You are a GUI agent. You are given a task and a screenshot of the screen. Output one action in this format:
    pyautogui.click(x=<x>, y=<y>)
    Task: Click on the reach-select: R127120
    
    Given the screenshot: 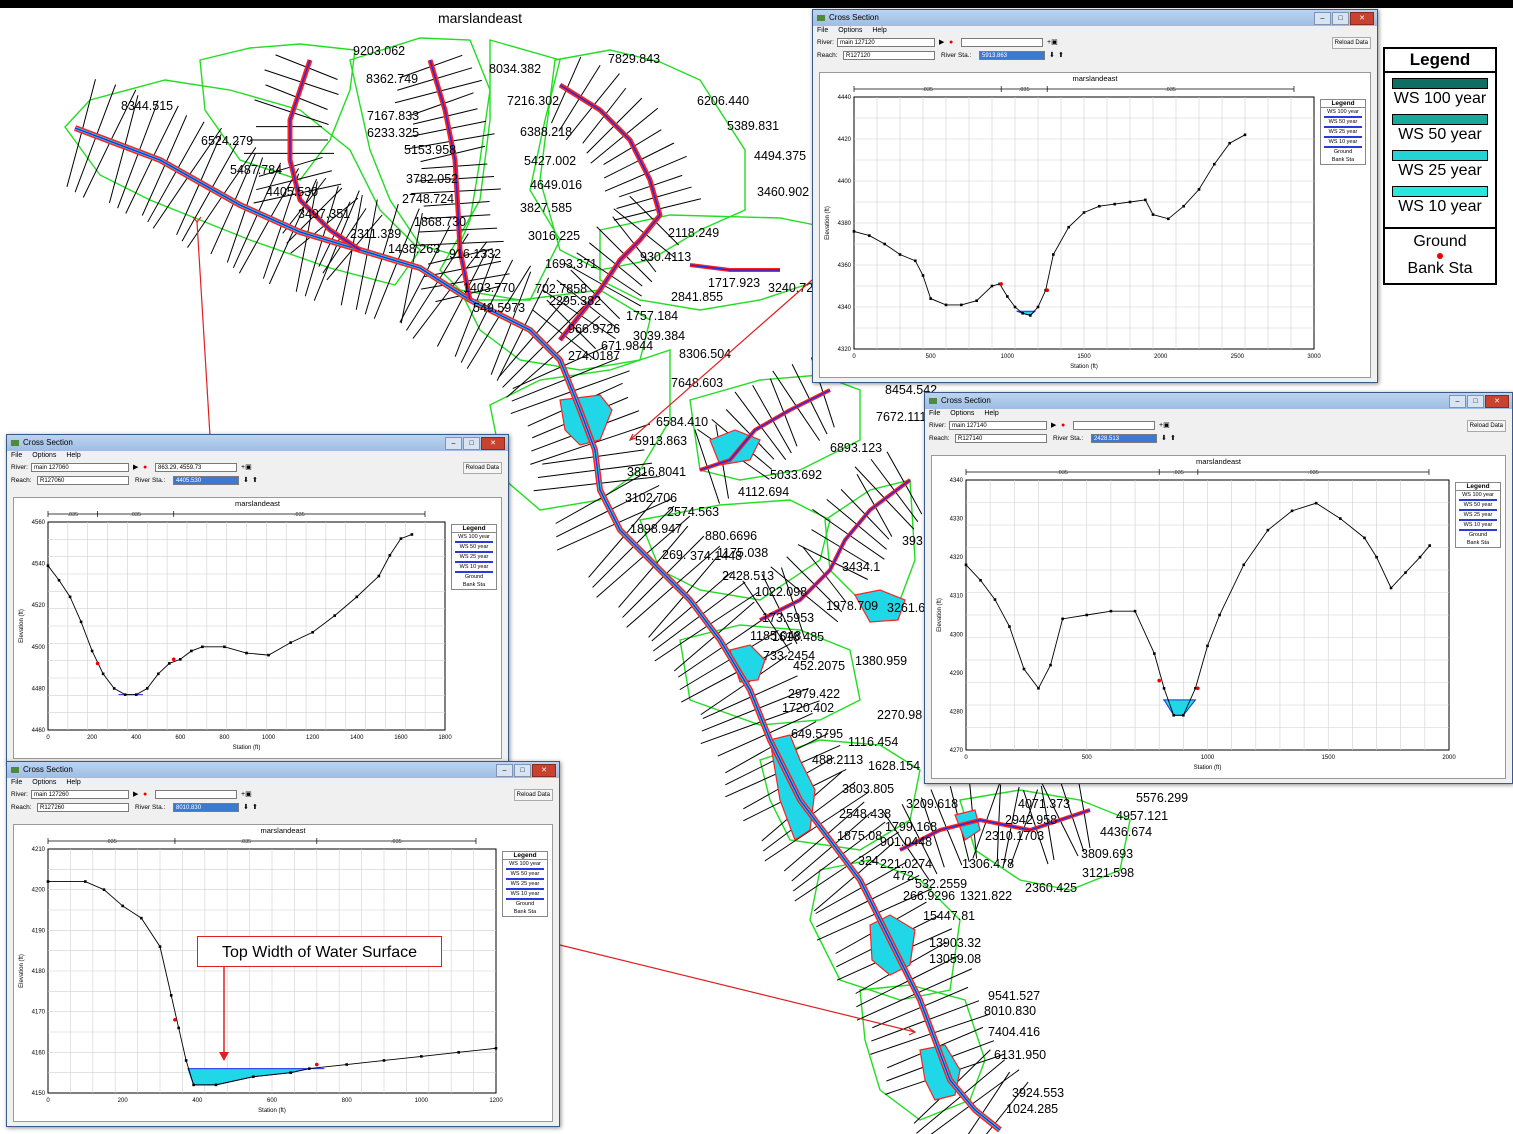 What is the action you would take?
    pyautogui.click(x=889, y=55)
    